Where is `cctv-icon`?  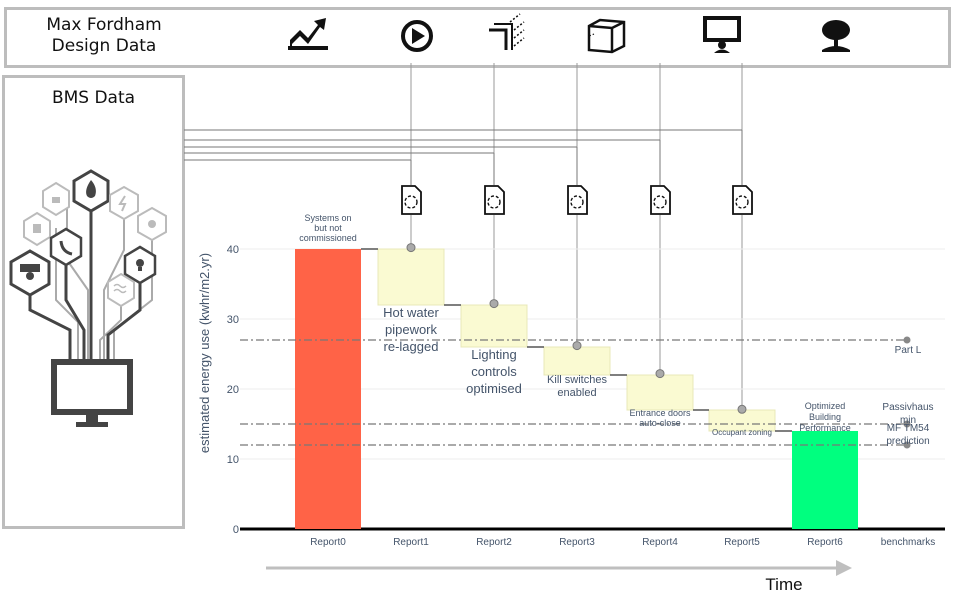
cctv-icon is located at coordinates (30, 273).